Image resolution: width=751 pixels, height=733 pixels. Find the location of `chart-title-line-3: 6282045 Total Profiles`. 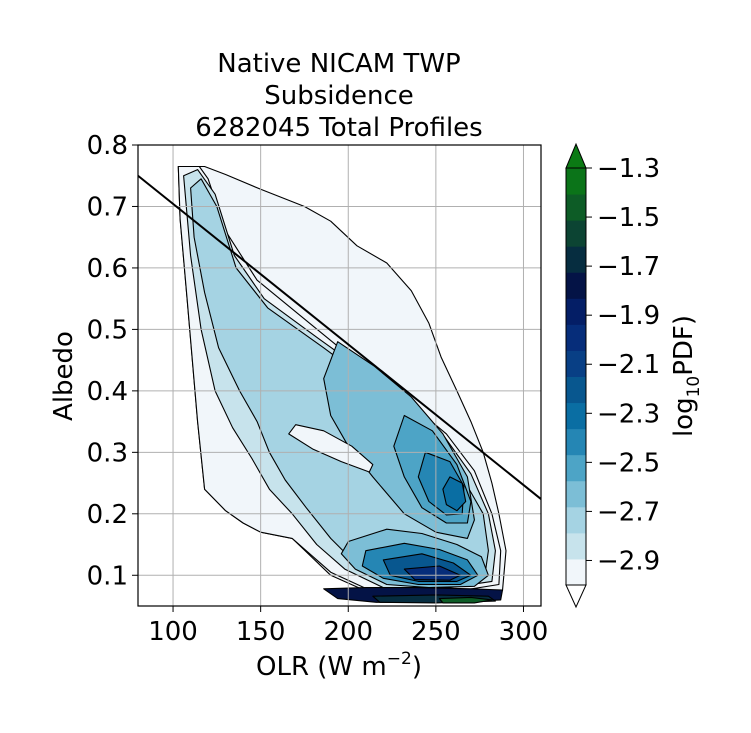

chart-title-line-3: 6282045 Total Profiles is located at coordinates (338, 128).